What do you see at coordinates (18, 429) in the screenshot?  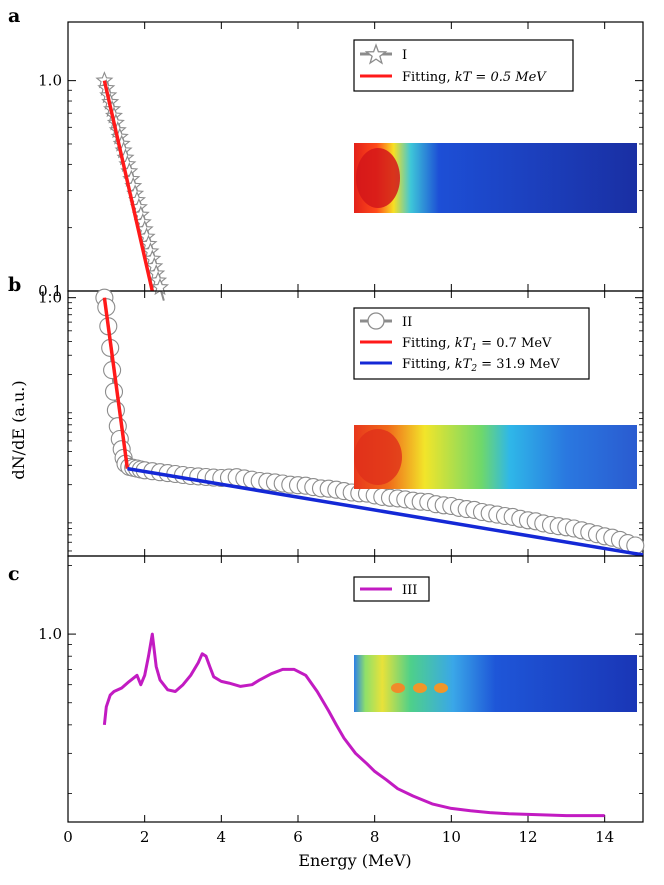 I see `y-axis-label: dN/dE (a.u.)` at bounding box center [18, 429].